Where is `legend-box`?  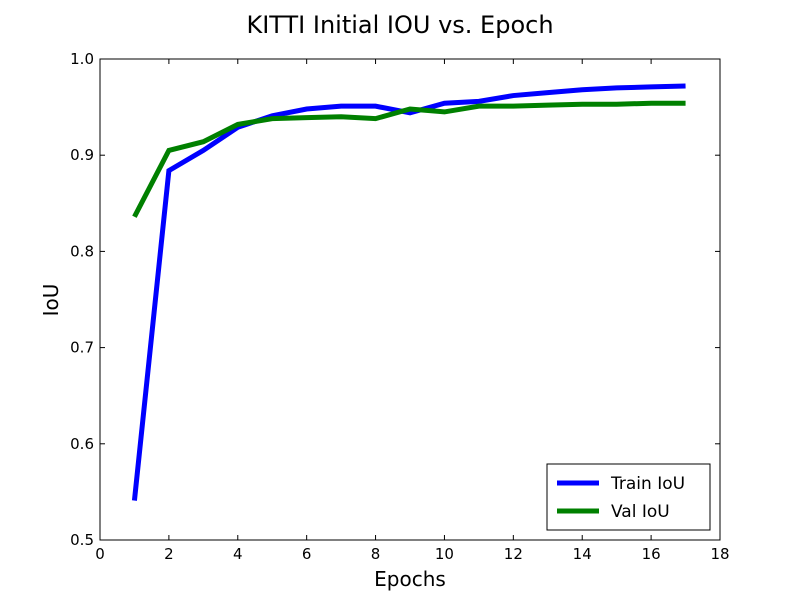 legend-box is located at coordinates (628, 497).